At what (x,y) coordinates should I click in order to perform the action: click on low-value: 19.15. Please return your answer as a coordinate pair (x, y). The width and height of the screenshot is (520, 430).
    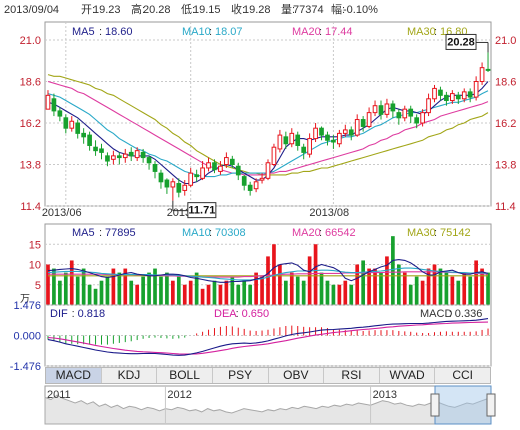
    Looking at the image, I should click on (207, 10).